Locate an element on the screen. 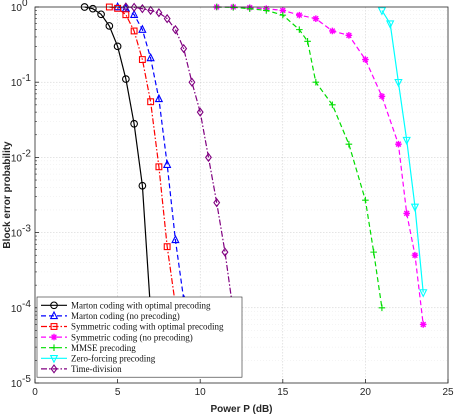 This screenshot has height=417, width=474. y-tick-exponent: -2 is located at coordinates (26, 153).